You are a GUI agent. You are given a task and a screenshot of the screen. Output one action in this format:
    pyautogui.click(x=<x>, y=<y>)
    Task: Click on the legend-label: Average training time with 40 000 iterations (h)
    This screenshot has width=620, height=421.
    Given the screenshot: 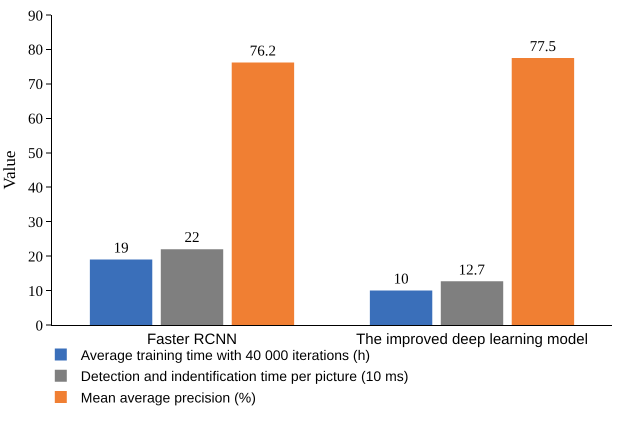 What is the action you would take?
    pyautogui.click(x=225, y=355)
    